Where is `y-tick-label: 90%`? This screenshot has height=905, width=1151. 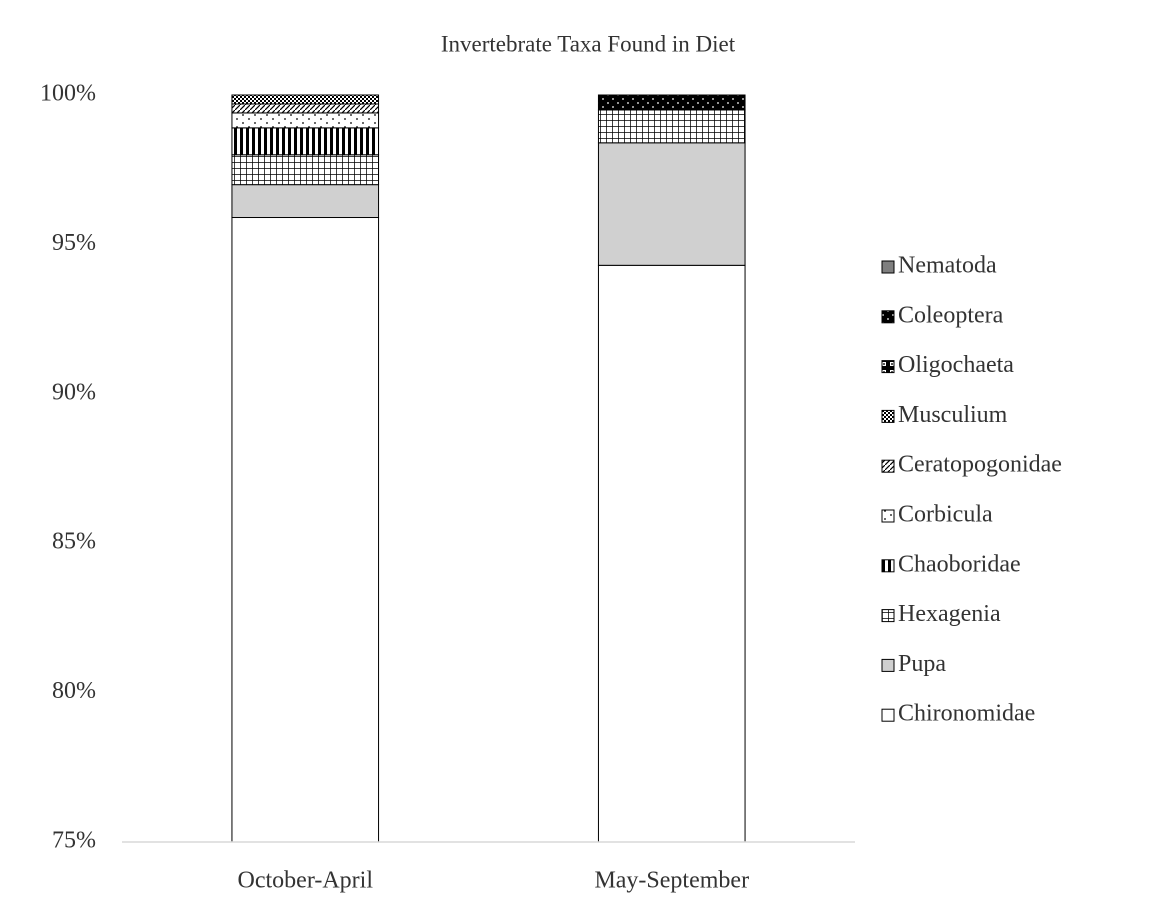 y-tick-label: 90% is located at coordinates (74, 392).